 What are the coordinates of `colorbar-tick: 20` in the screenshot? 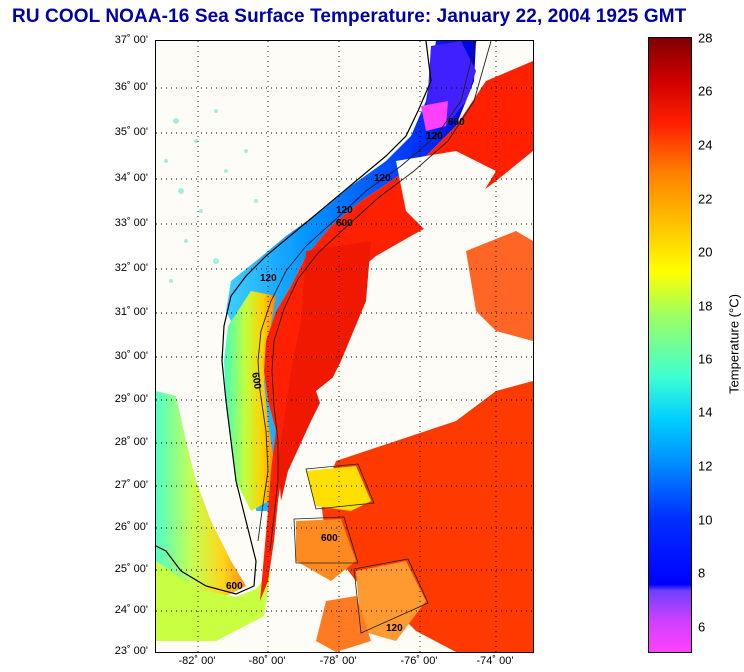 It's located at (705, 252).